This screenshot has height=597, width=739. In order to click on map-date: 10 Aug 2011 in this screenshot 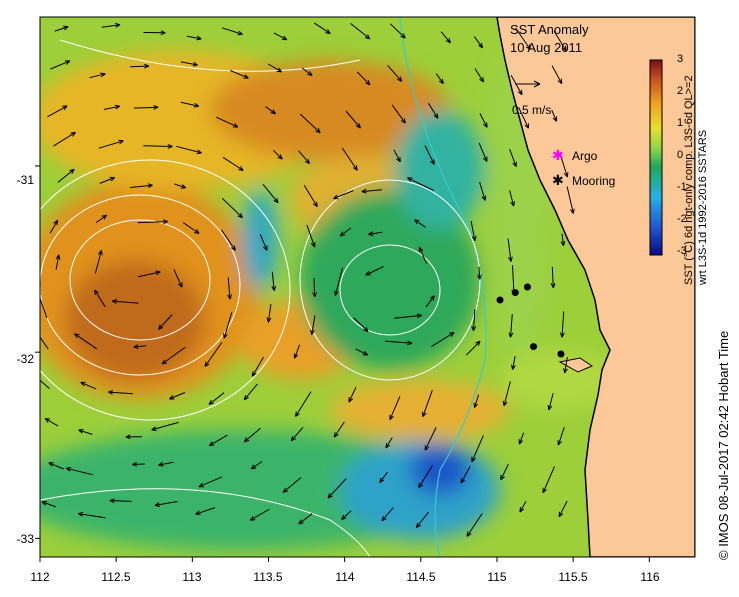, I will do `click(546, 47)`.